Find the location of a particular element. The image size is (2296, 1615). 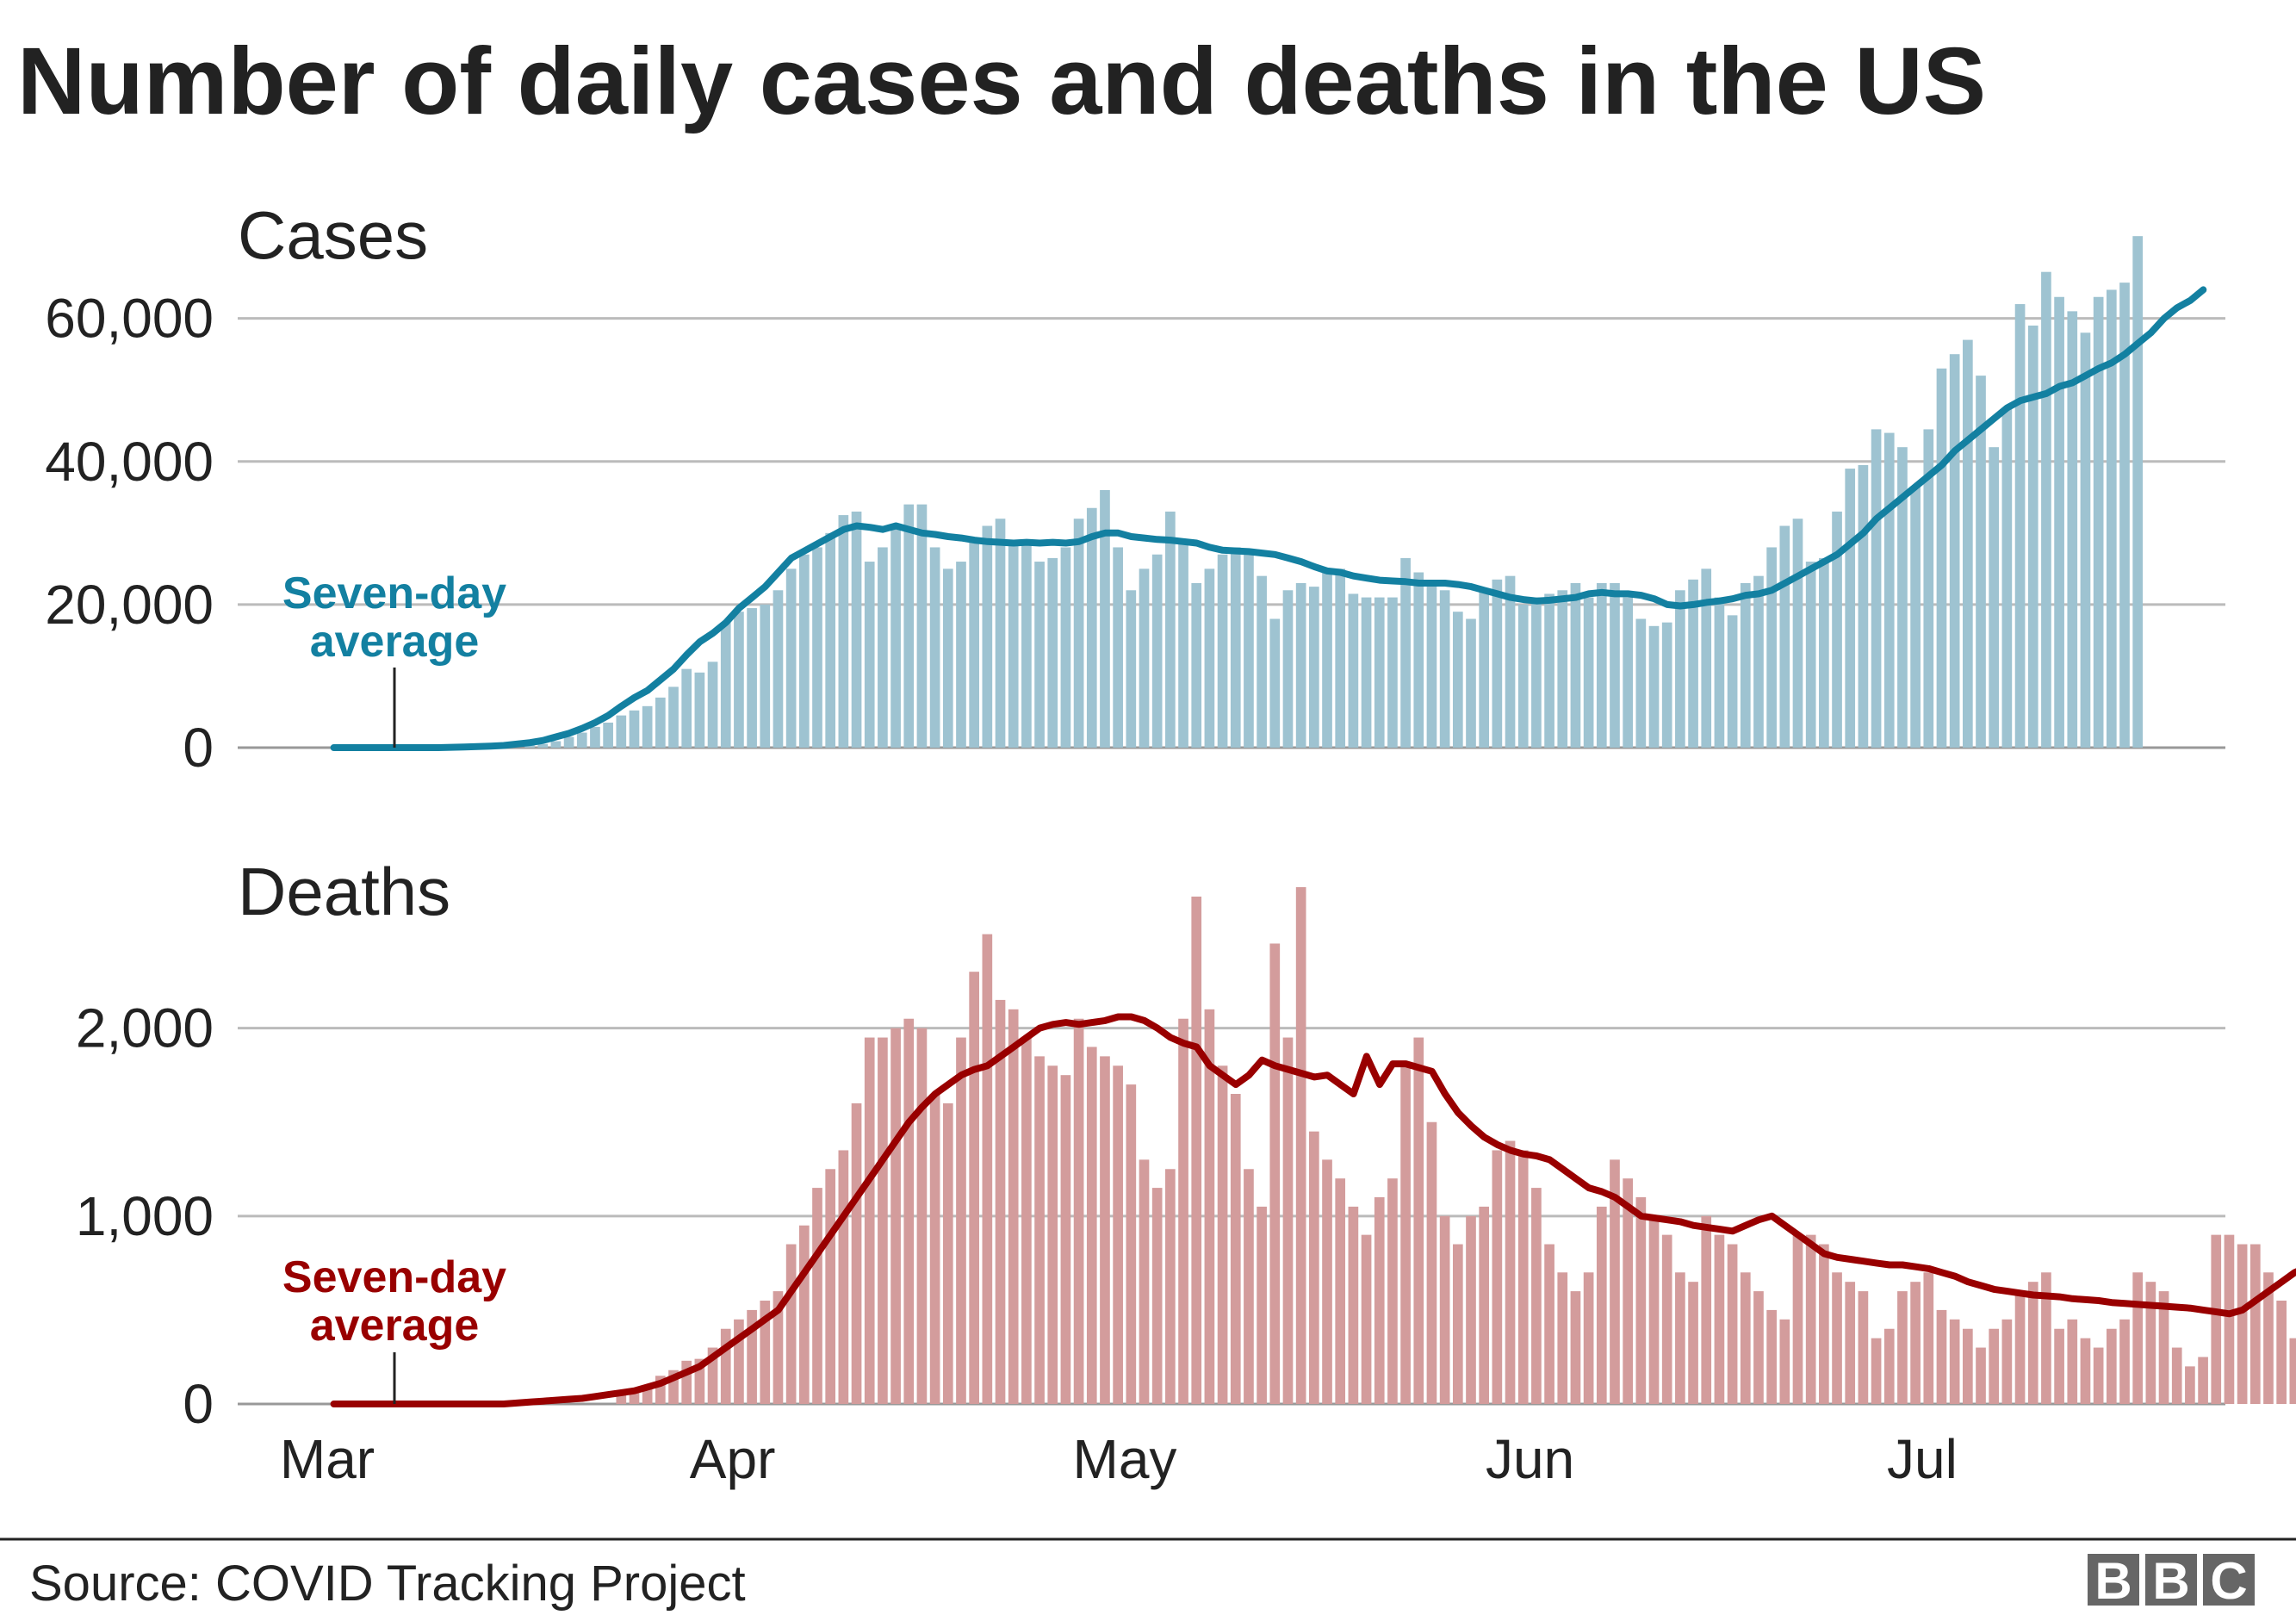

x-tick-label: Jul is located at coordinates (1922, 1459).